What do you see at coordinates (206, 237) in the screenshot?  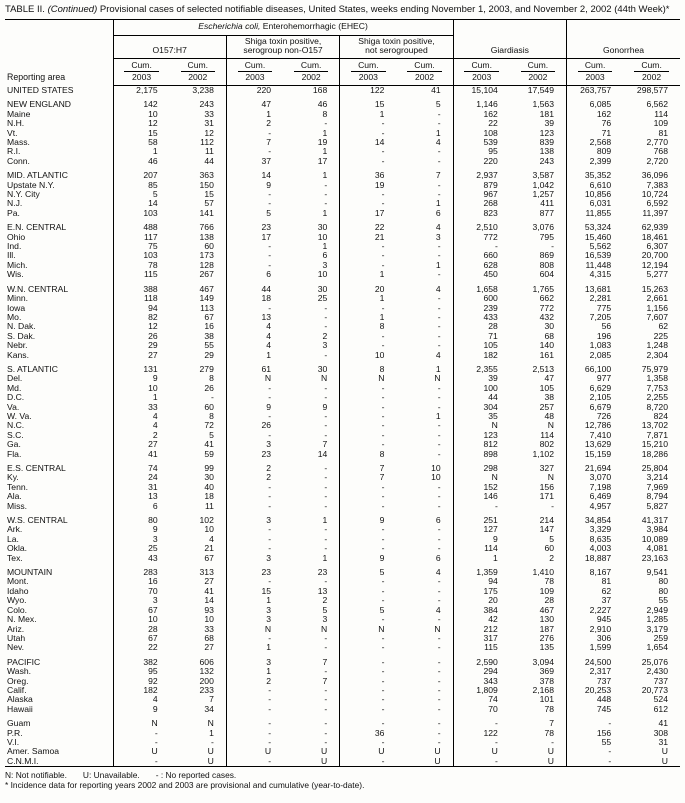 I see `value-cell: 138` at bounding box center [206, 237].